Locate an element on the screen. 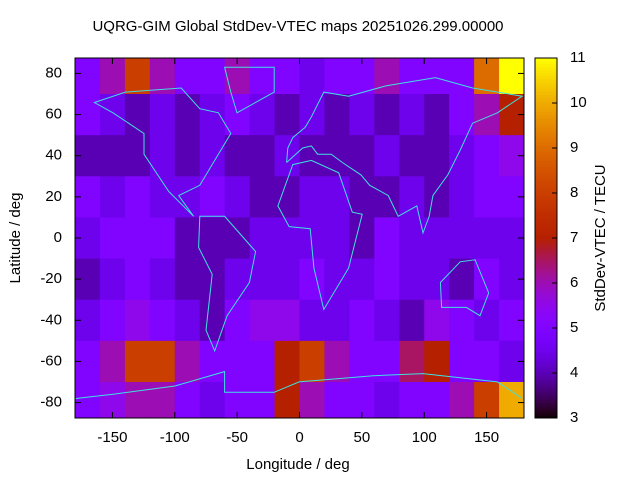  colorbar-label: StdDev-VTEC / TECU is located at coordinates (600, 237).